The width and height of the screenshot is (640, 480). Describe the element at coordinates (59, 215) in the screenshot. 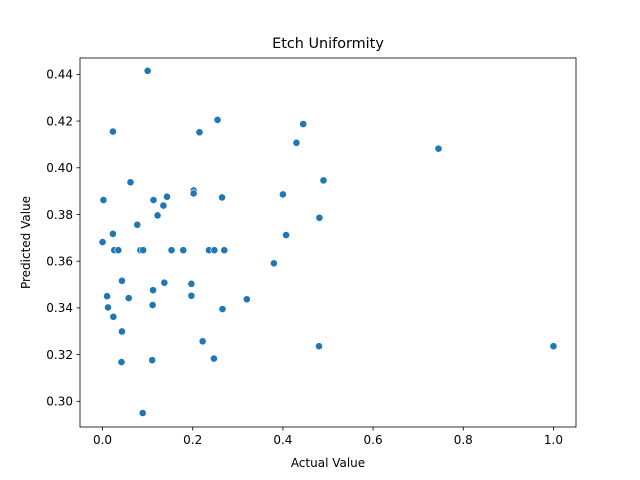

I see `y-tick-label: 0.38` at that location.